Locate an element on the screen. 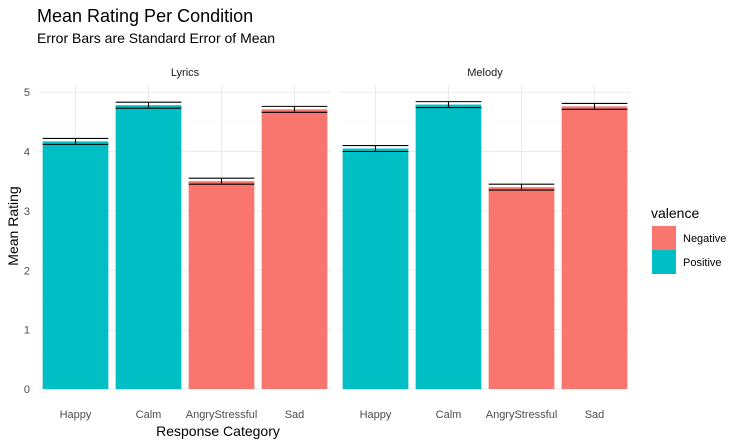 The image size is (743, 445). legend-title: valence is located at coordinates (675, 213).